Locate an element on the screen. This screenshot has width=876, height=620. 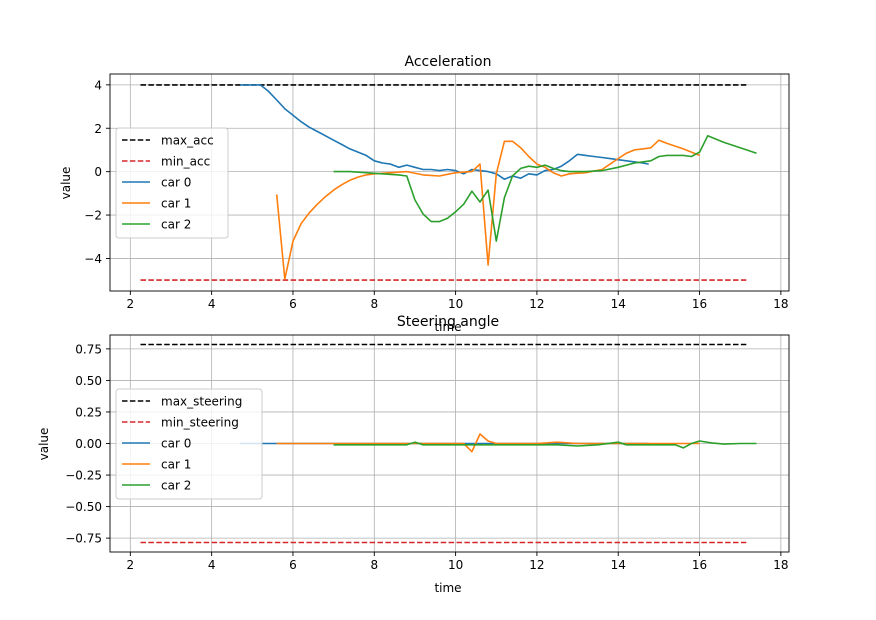
steering-ytick-label: 0.00 is located at coordinates (88, 444).